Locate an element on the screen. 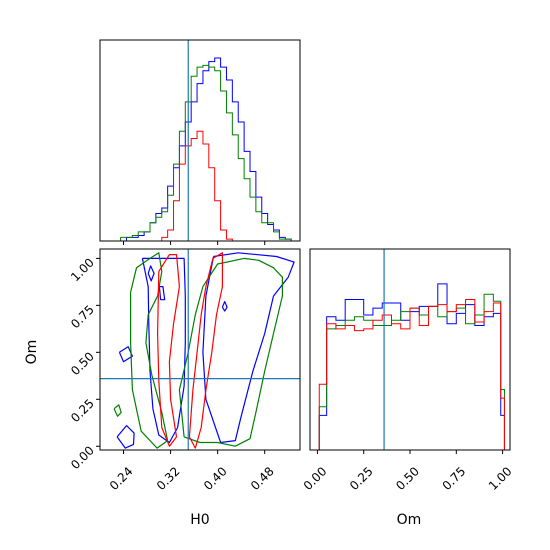 The height and width of the screenshot is (550, 550). y-tick-label: 1.00 is located at coordinates (82, 269).